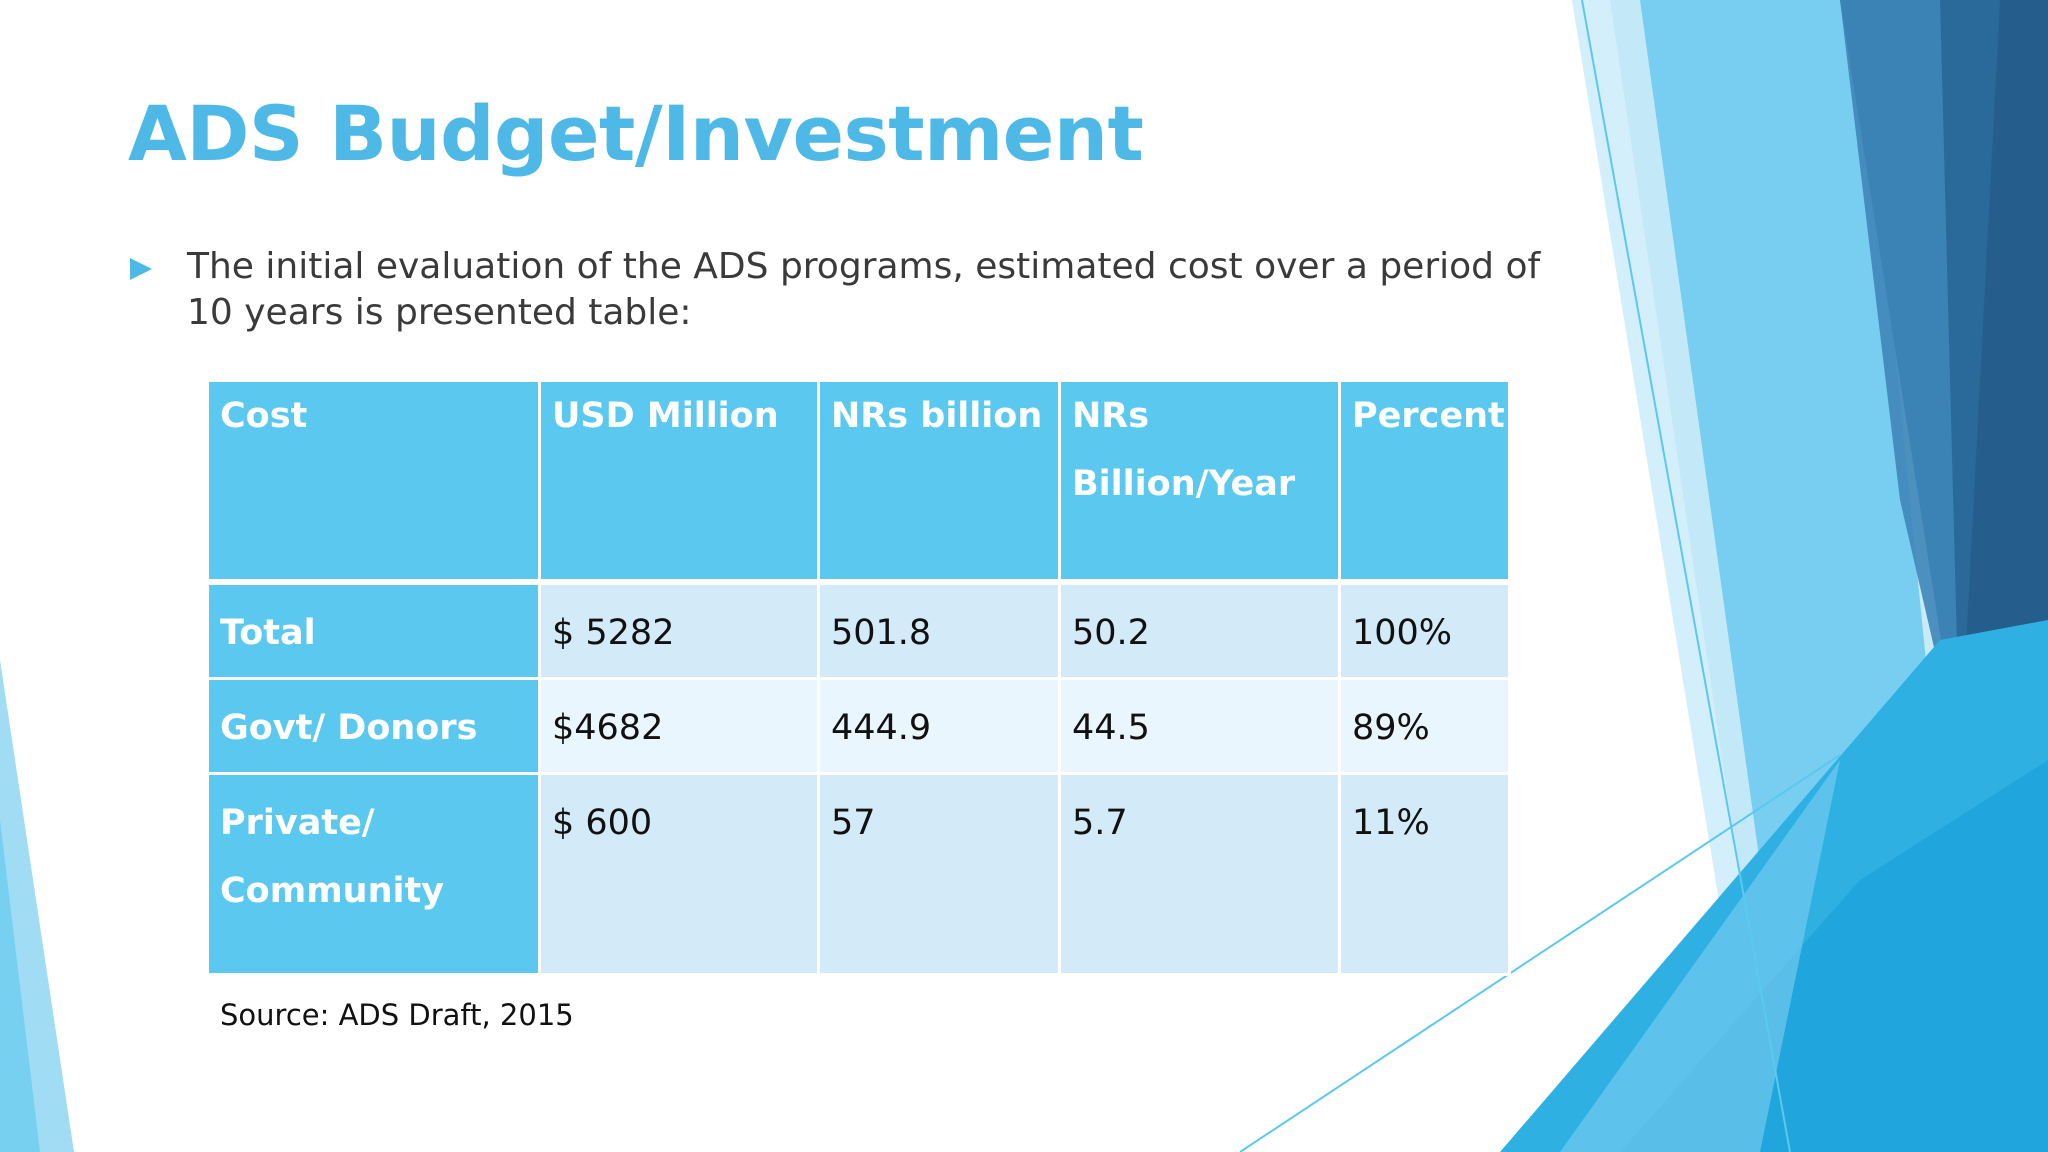 The height and width of the screenshot is (1152, 2048). Describe the element at coordinates (1424, 630) in the screenshot. I see `cell-percent: 100%` at that location.